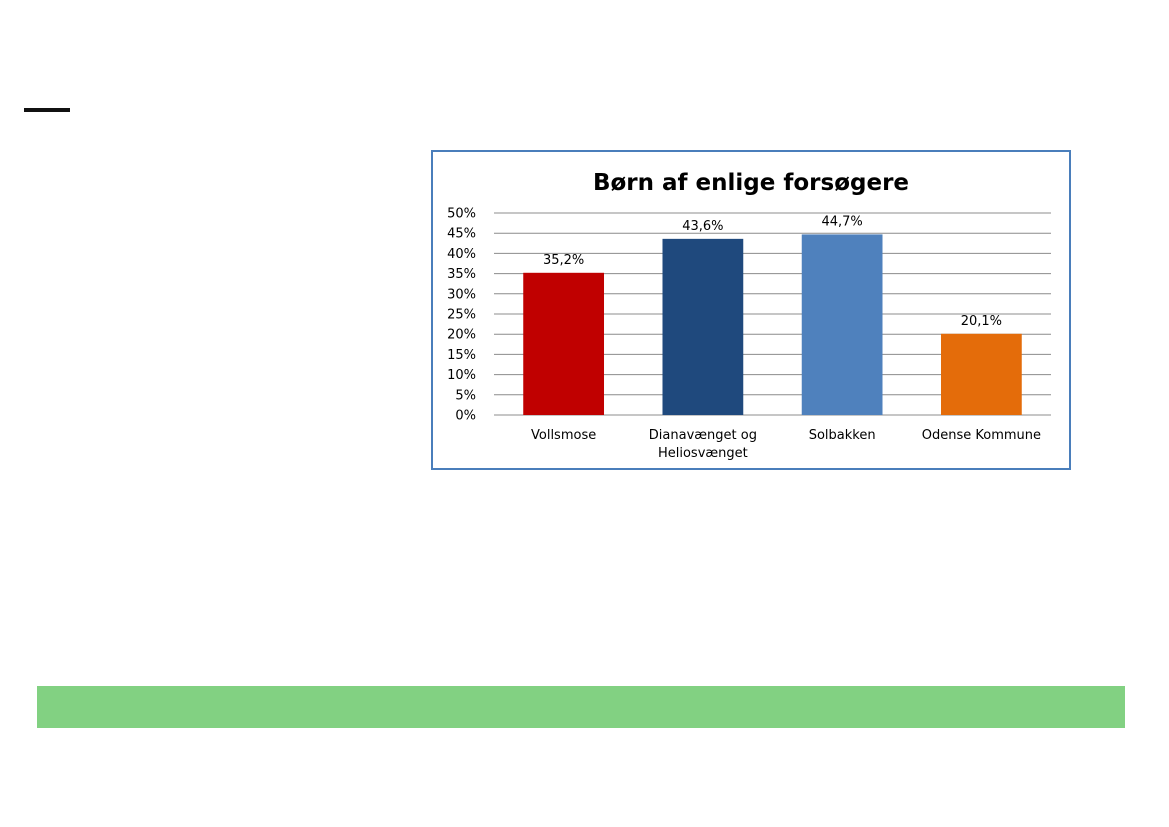 The image size is (1169, 827). I want to click on value-labels: 35,2% 43,6% 44,7% 20,1%, so click(772, 271).